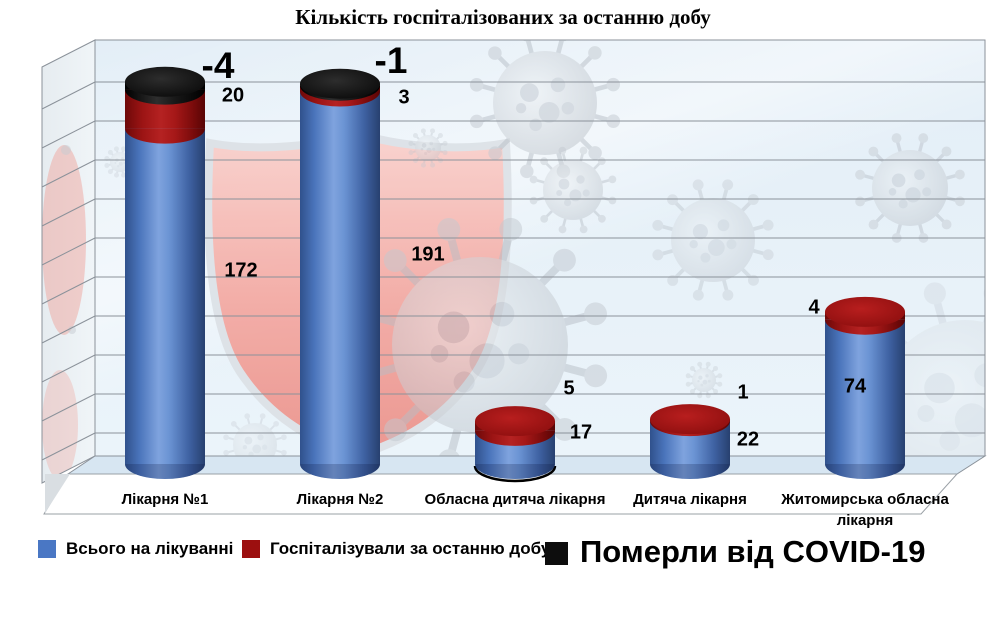  Describe the element at coordinates (340, 499) in the screenshot. I see `category-hospital2: Лікарня №2` at that location.